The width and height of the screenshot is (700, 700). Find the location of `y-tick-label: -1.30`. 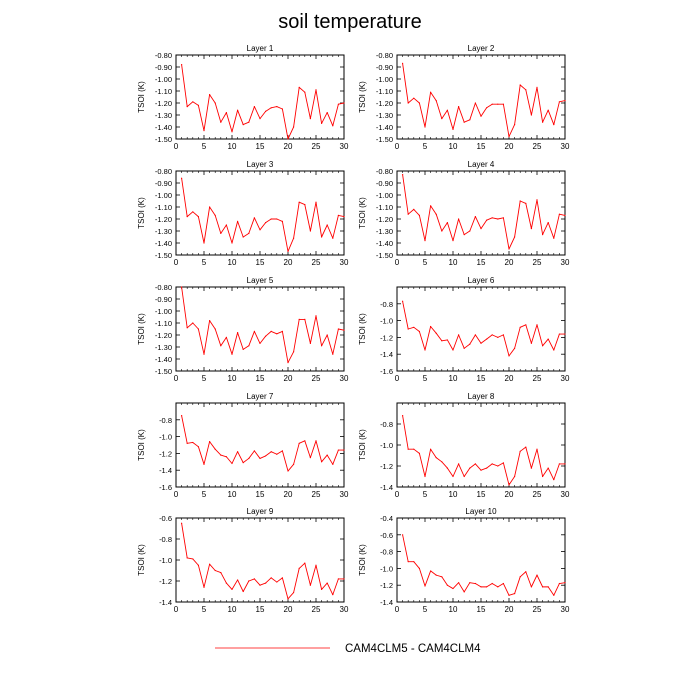

y-tick-label: -1.30 is located at coordinates (384, 231).